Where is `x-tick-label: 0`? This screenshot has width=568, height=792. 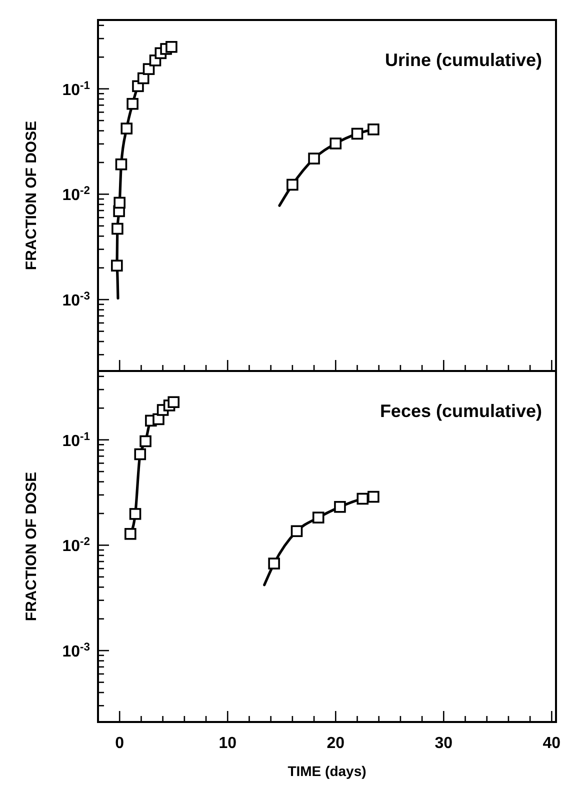
x-tick-label: 0 is located at coordinates (119, 743).